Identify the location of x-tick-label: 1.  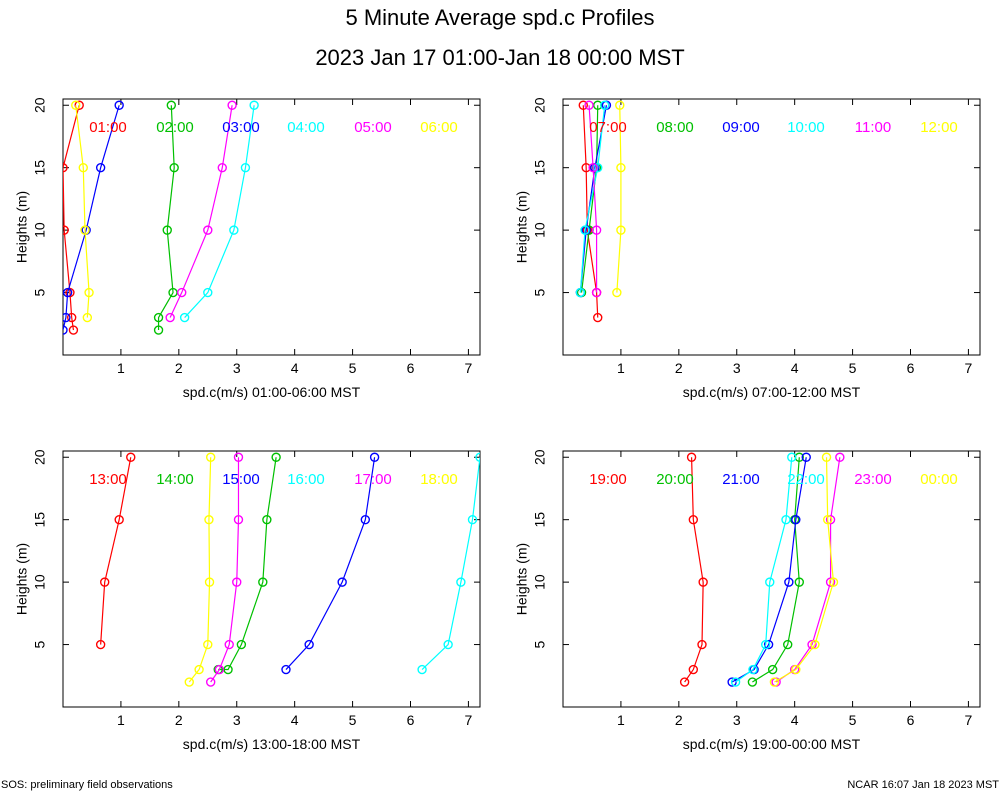
(121, 368).